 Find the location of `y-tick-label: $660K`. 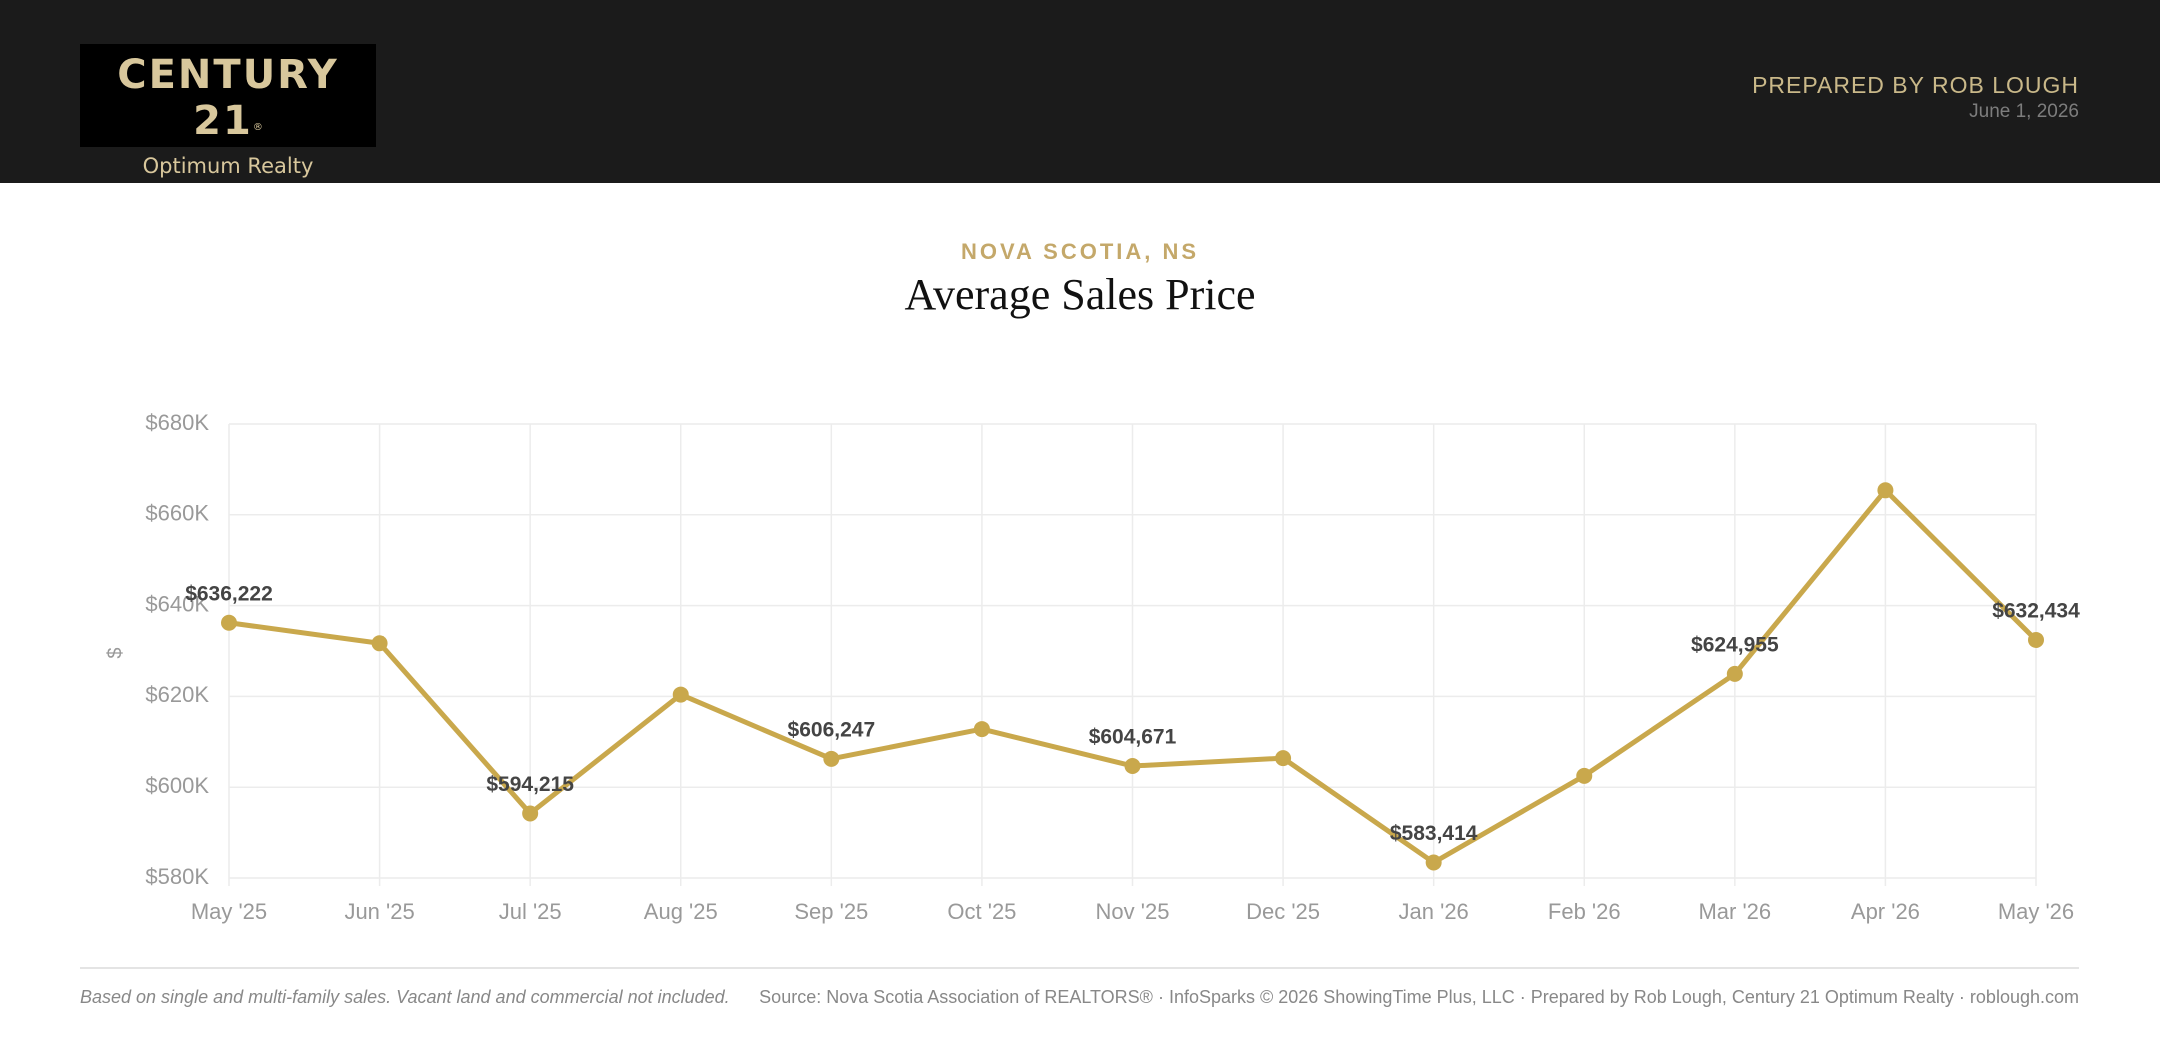

y-tick-label: $660K is located at coordinates (177, 513).